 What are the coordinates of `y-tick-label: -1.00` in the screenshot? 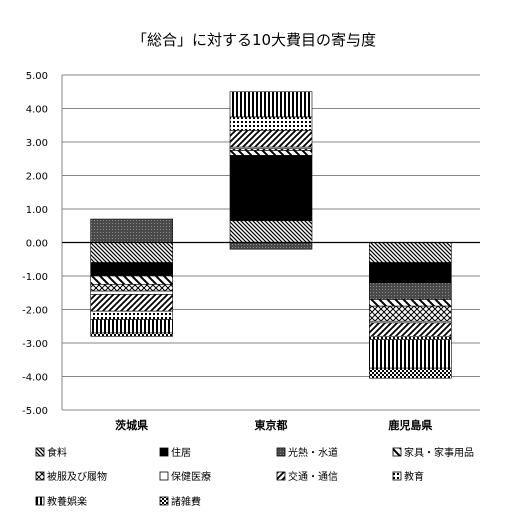 It's located at (35, 277).